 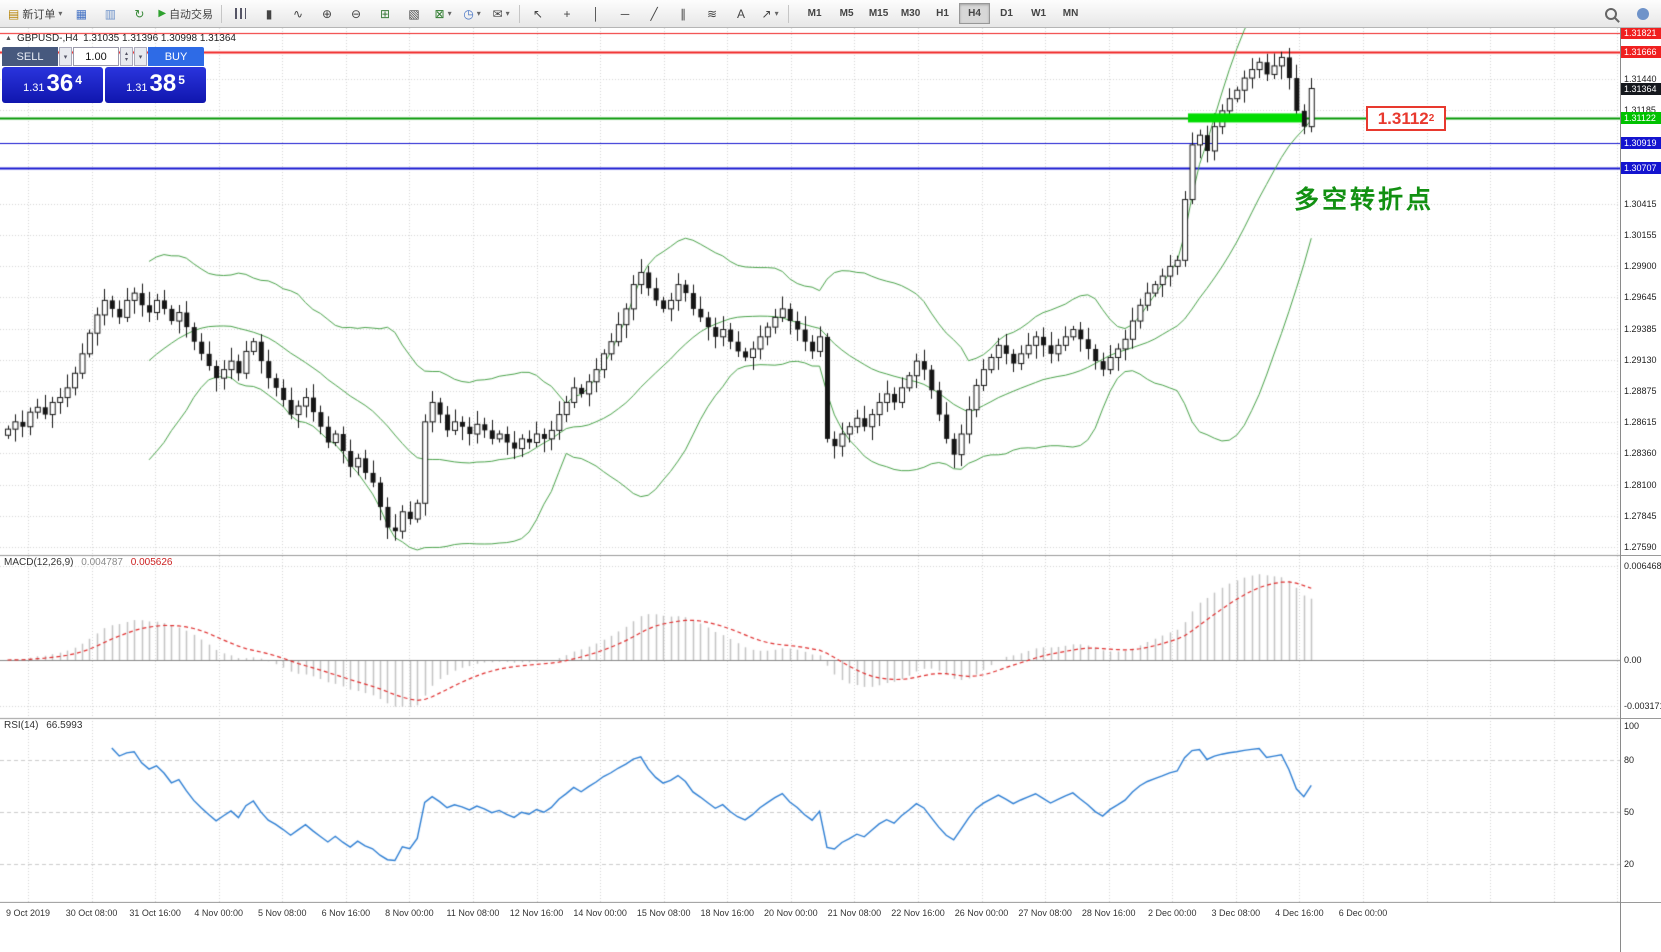 I want to click on time-axis-label: 22 Nov 16:00, so click(x=918, y=913).